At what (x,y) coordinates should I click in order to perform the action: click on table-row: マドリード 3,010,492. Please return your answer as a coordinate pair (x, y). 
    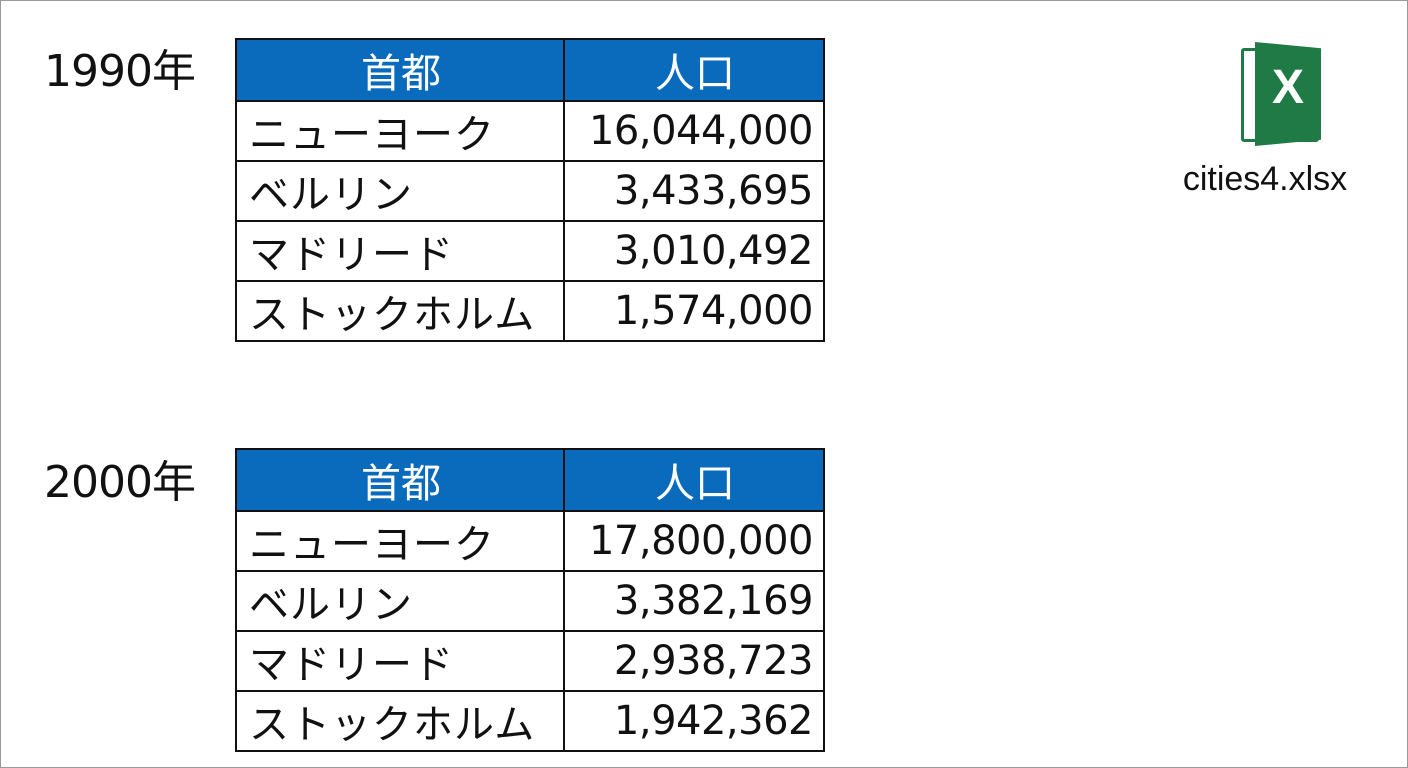
    Looking at the image, I should click on (530, 251).